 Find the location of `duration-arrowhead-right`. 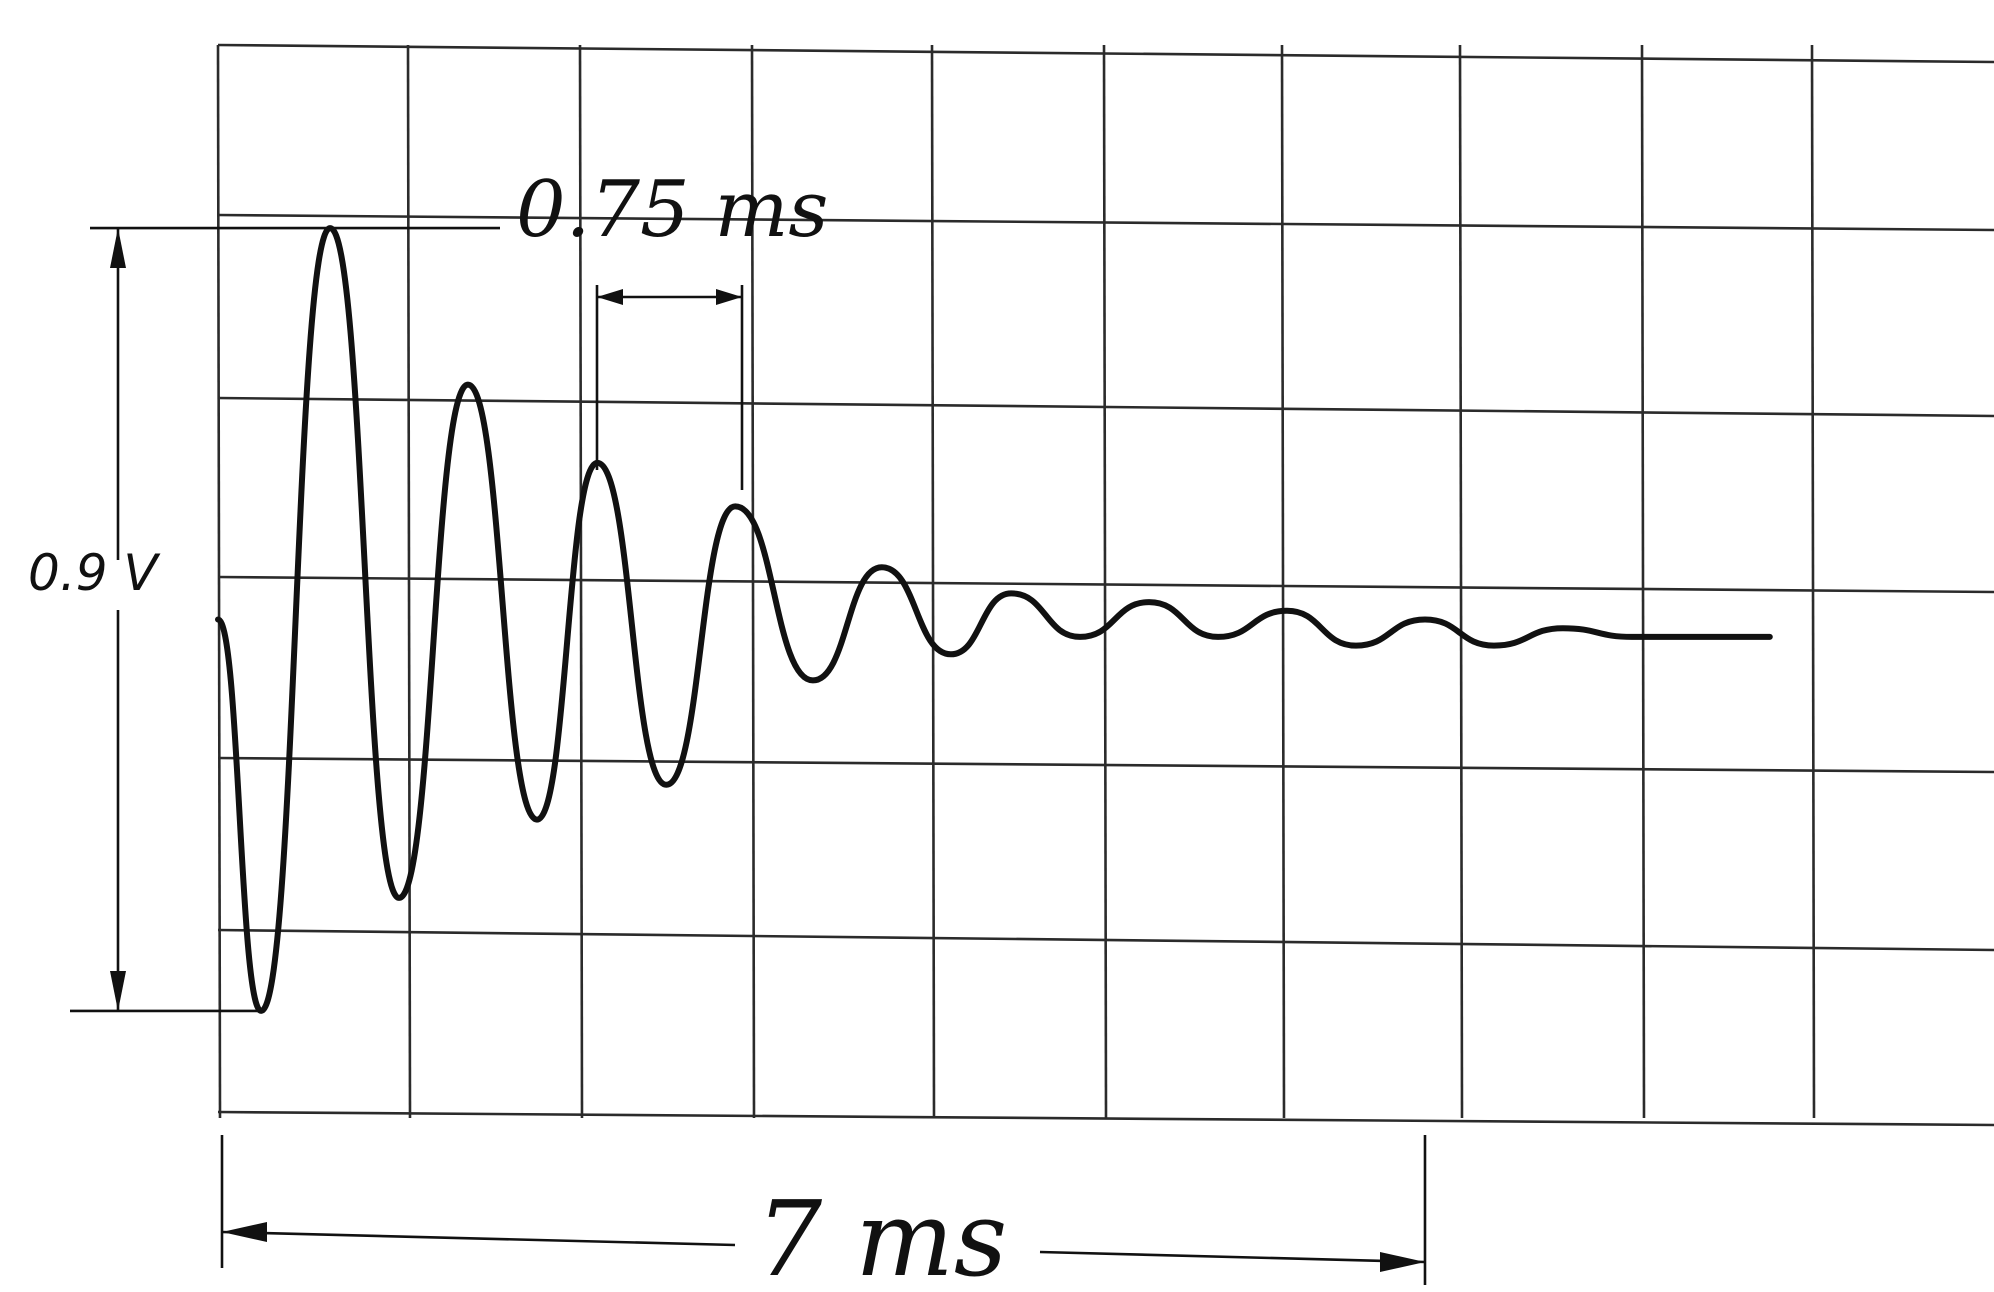

duration-arrowhead-right is located at coordinates (1402, 1262).